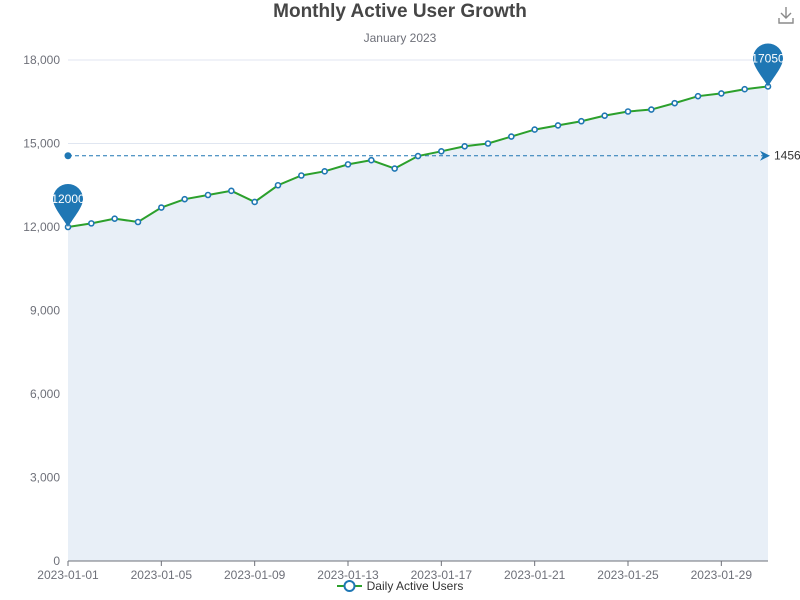  Describe the element at coordinates (786, 15) in the screenshot. I see `download-icon` at that location.